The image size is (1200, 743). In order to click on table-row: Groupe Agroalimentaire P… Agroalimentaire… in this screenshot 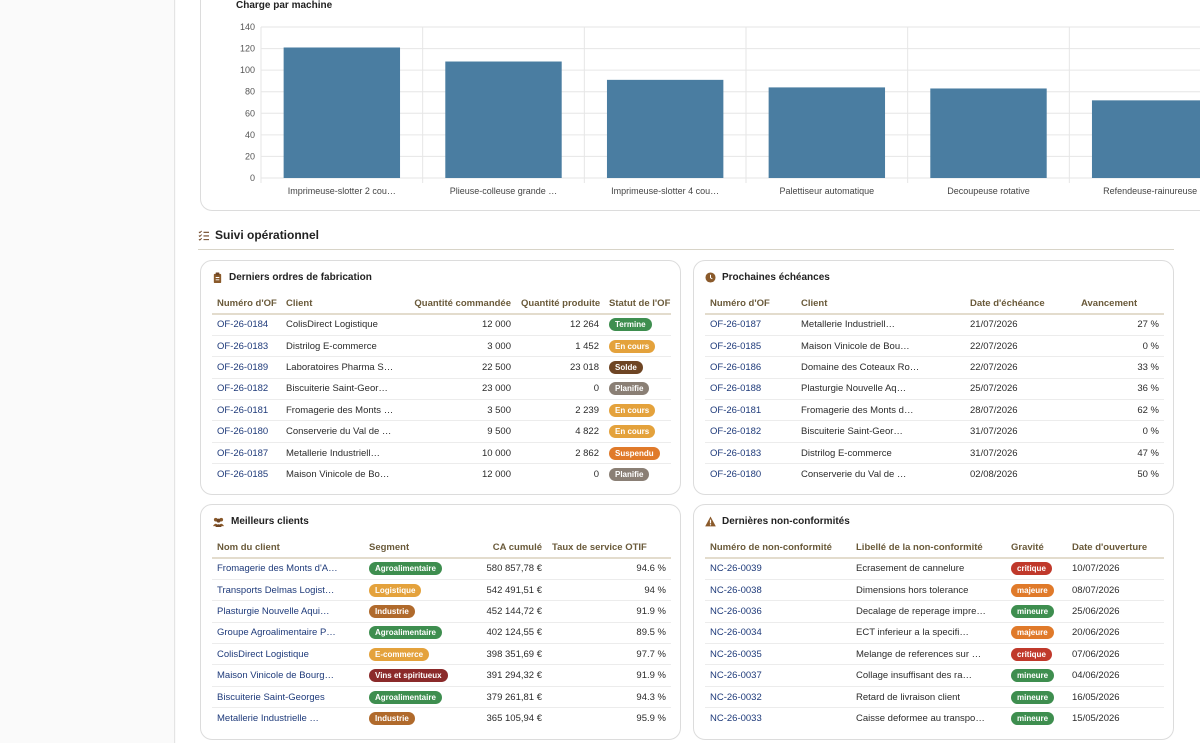, I will do `click(441, 633)`.